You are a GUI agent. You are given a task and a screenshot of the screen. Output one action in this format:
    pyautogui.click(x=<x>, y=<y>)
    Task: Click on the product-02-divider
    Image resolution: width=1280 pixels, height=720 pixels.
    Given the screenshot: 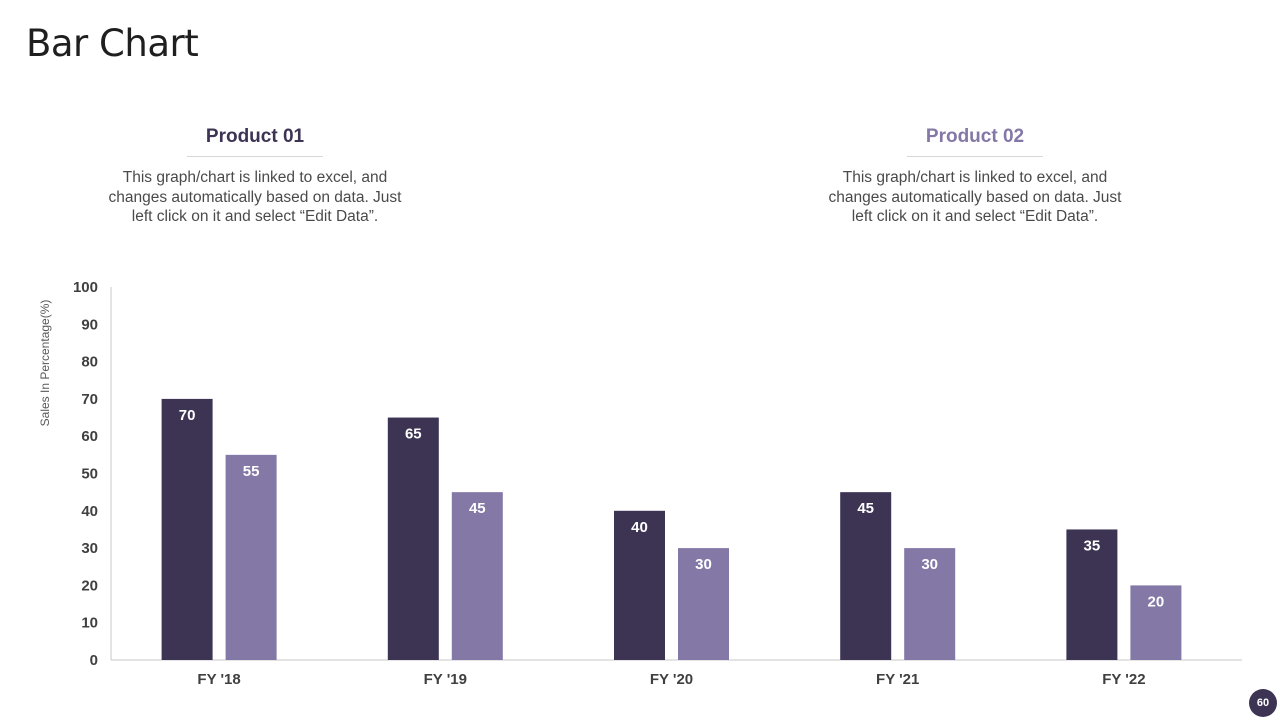 What is the action you would take?
    pyautogui.click(x=975, y=156)
    